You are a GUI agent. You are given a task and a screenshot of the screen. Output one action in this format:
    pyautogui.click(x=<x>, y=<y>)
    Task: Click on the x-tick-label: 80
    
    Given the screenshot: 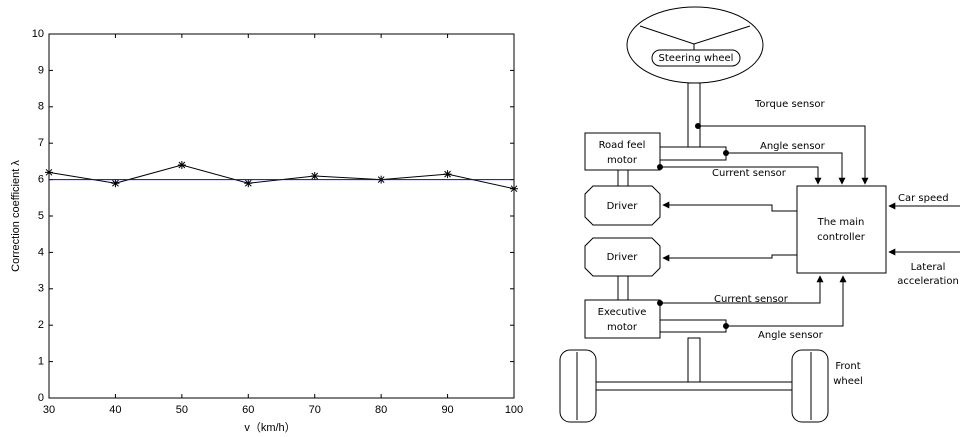 What is the action you would take?
    pyautogui.click(x=381, y=410)
    